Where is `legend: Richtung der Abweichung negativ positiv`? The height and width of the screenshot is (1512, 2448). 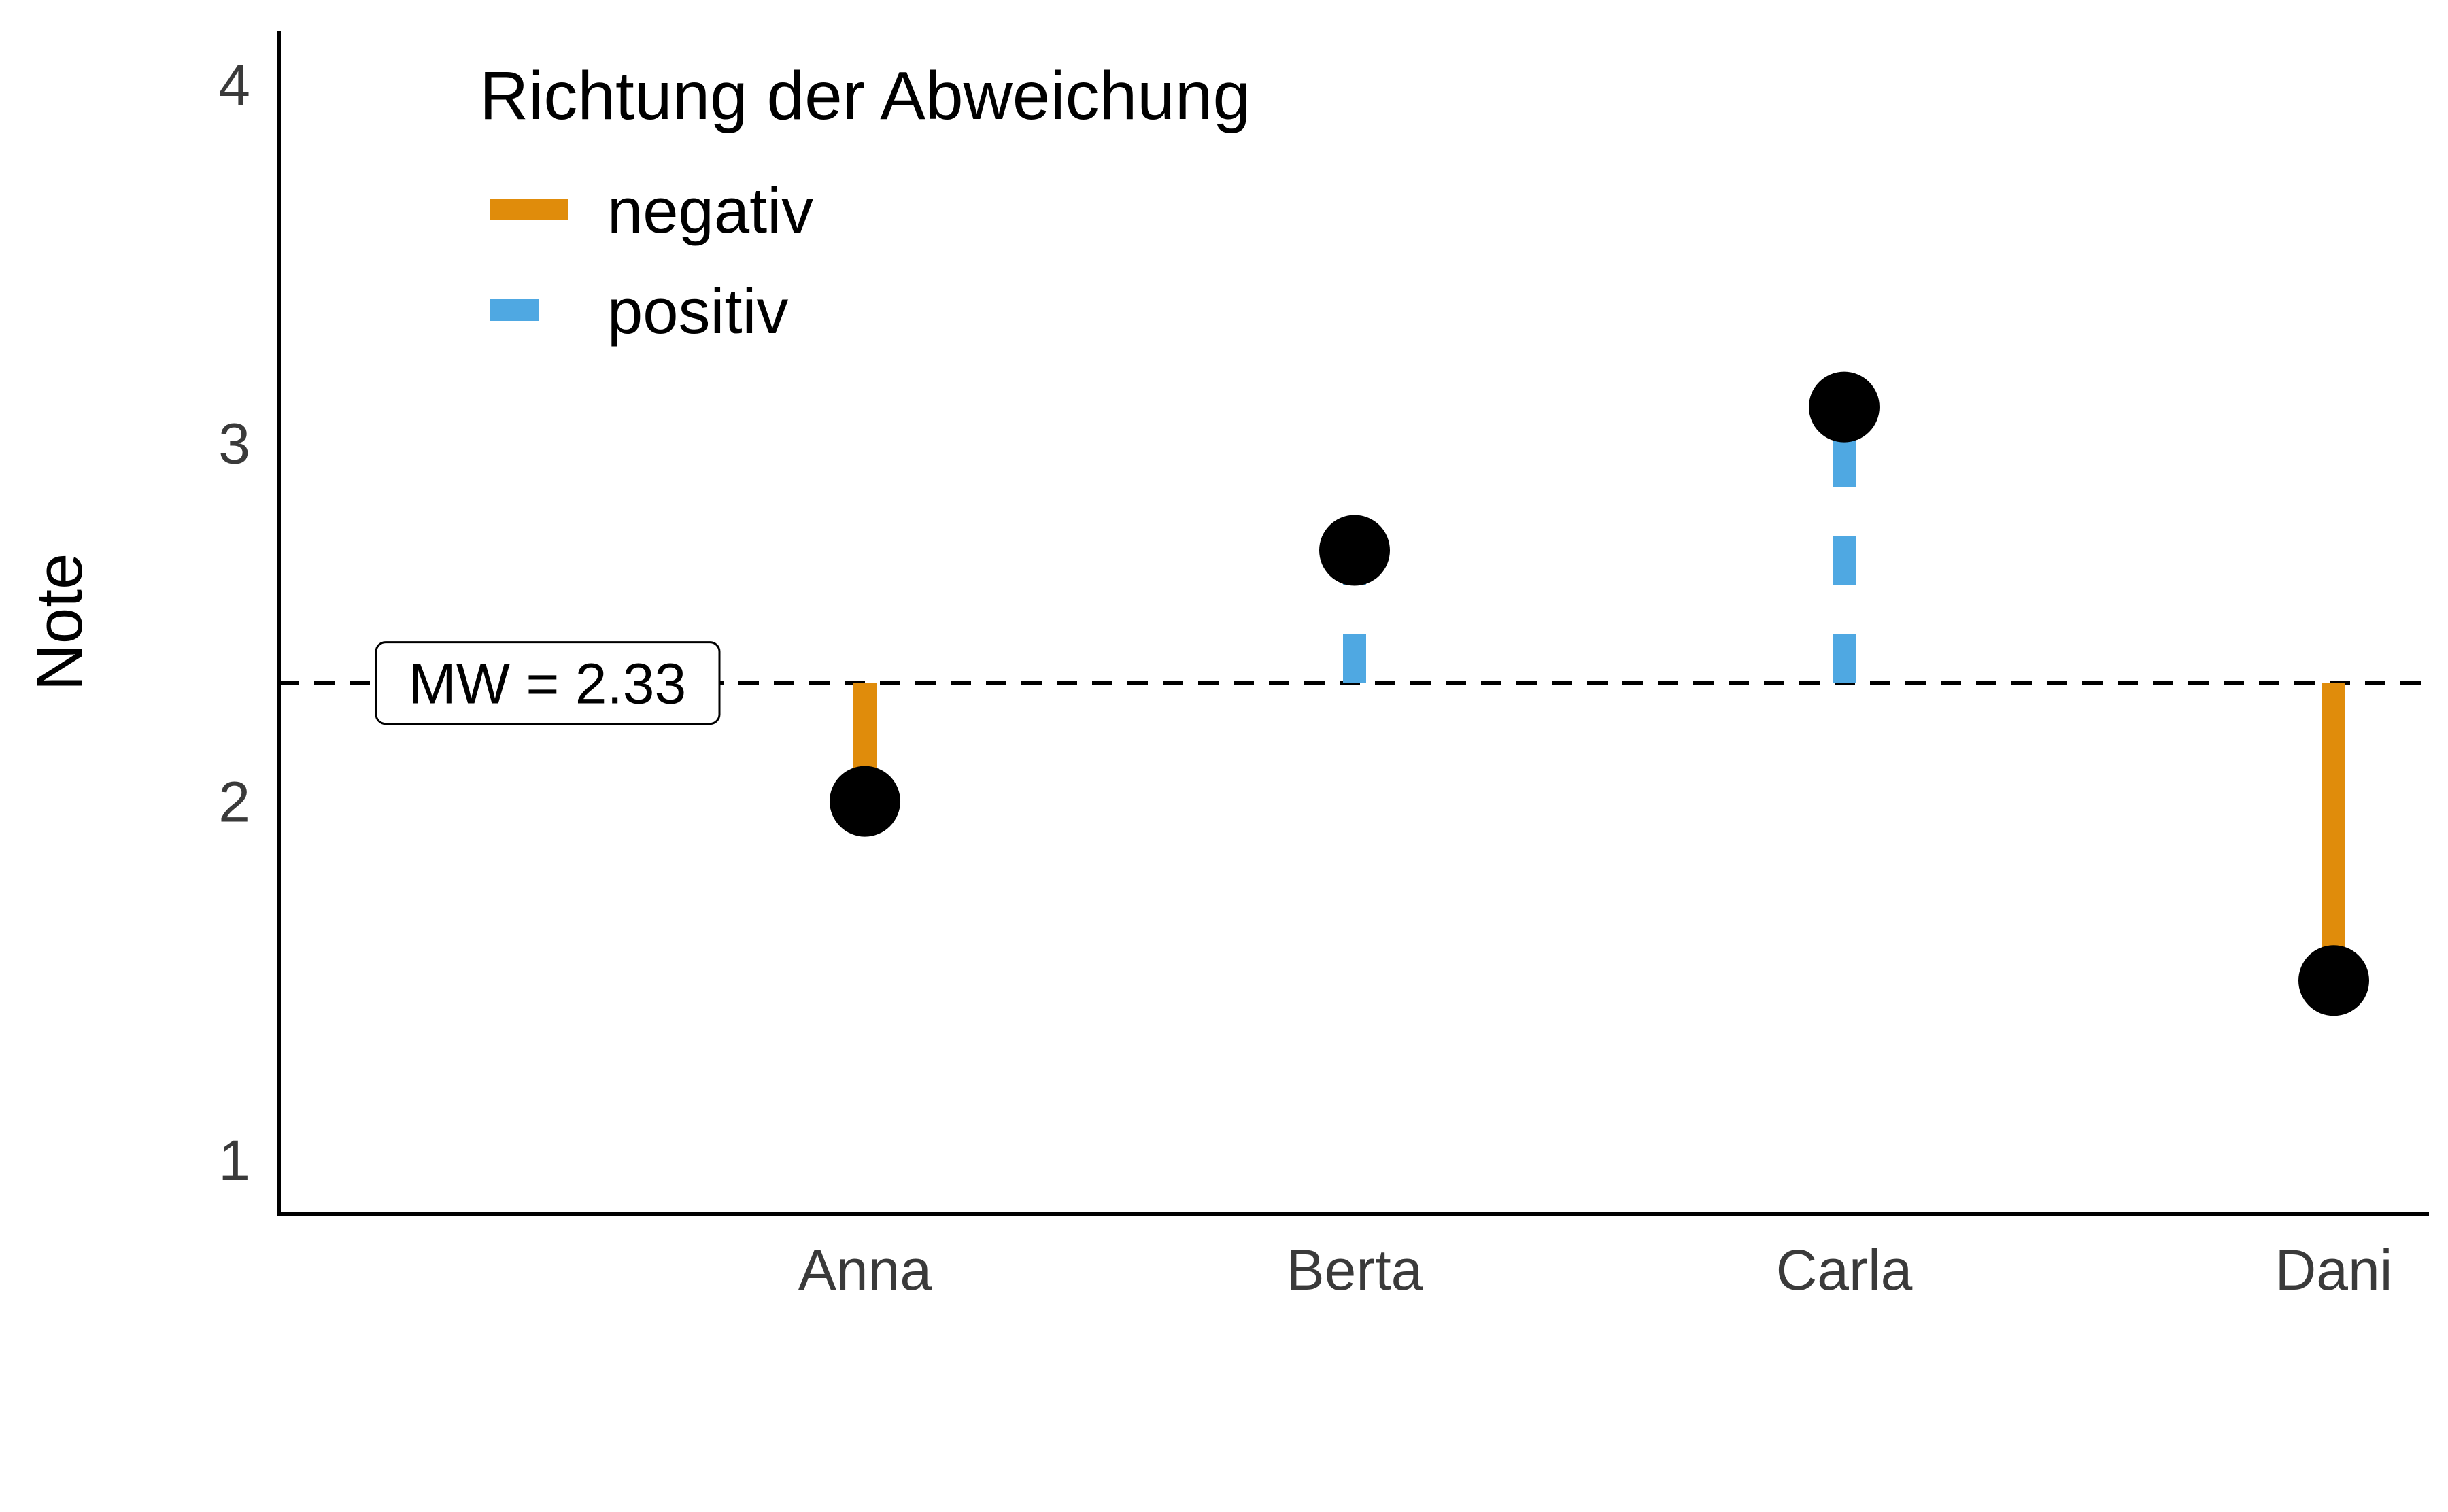
legend: Richtung der Abweichung negativ positiv is located at coordinates (865, 203).